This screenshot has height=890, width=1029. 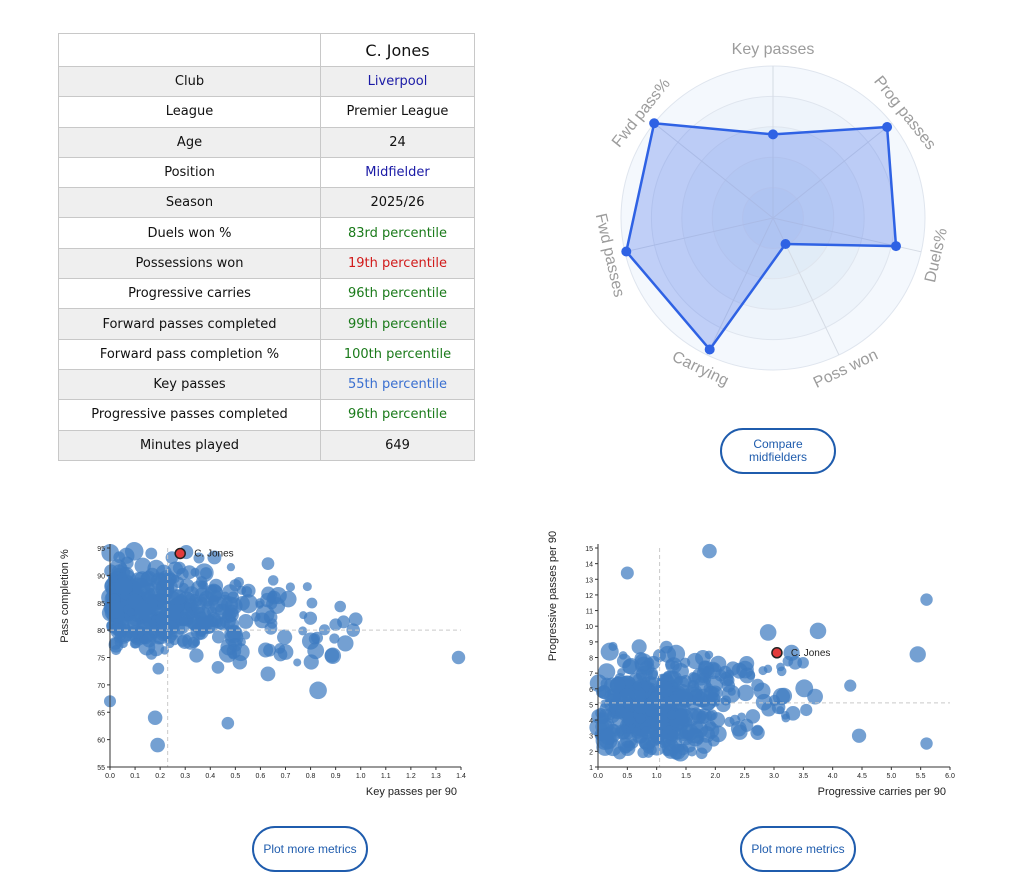 What do you see at coordinates (798, 849) in the screenshot?
I see `plot-more-metrics-button-2: Plot more metrics` at bounding box center [798, 849].